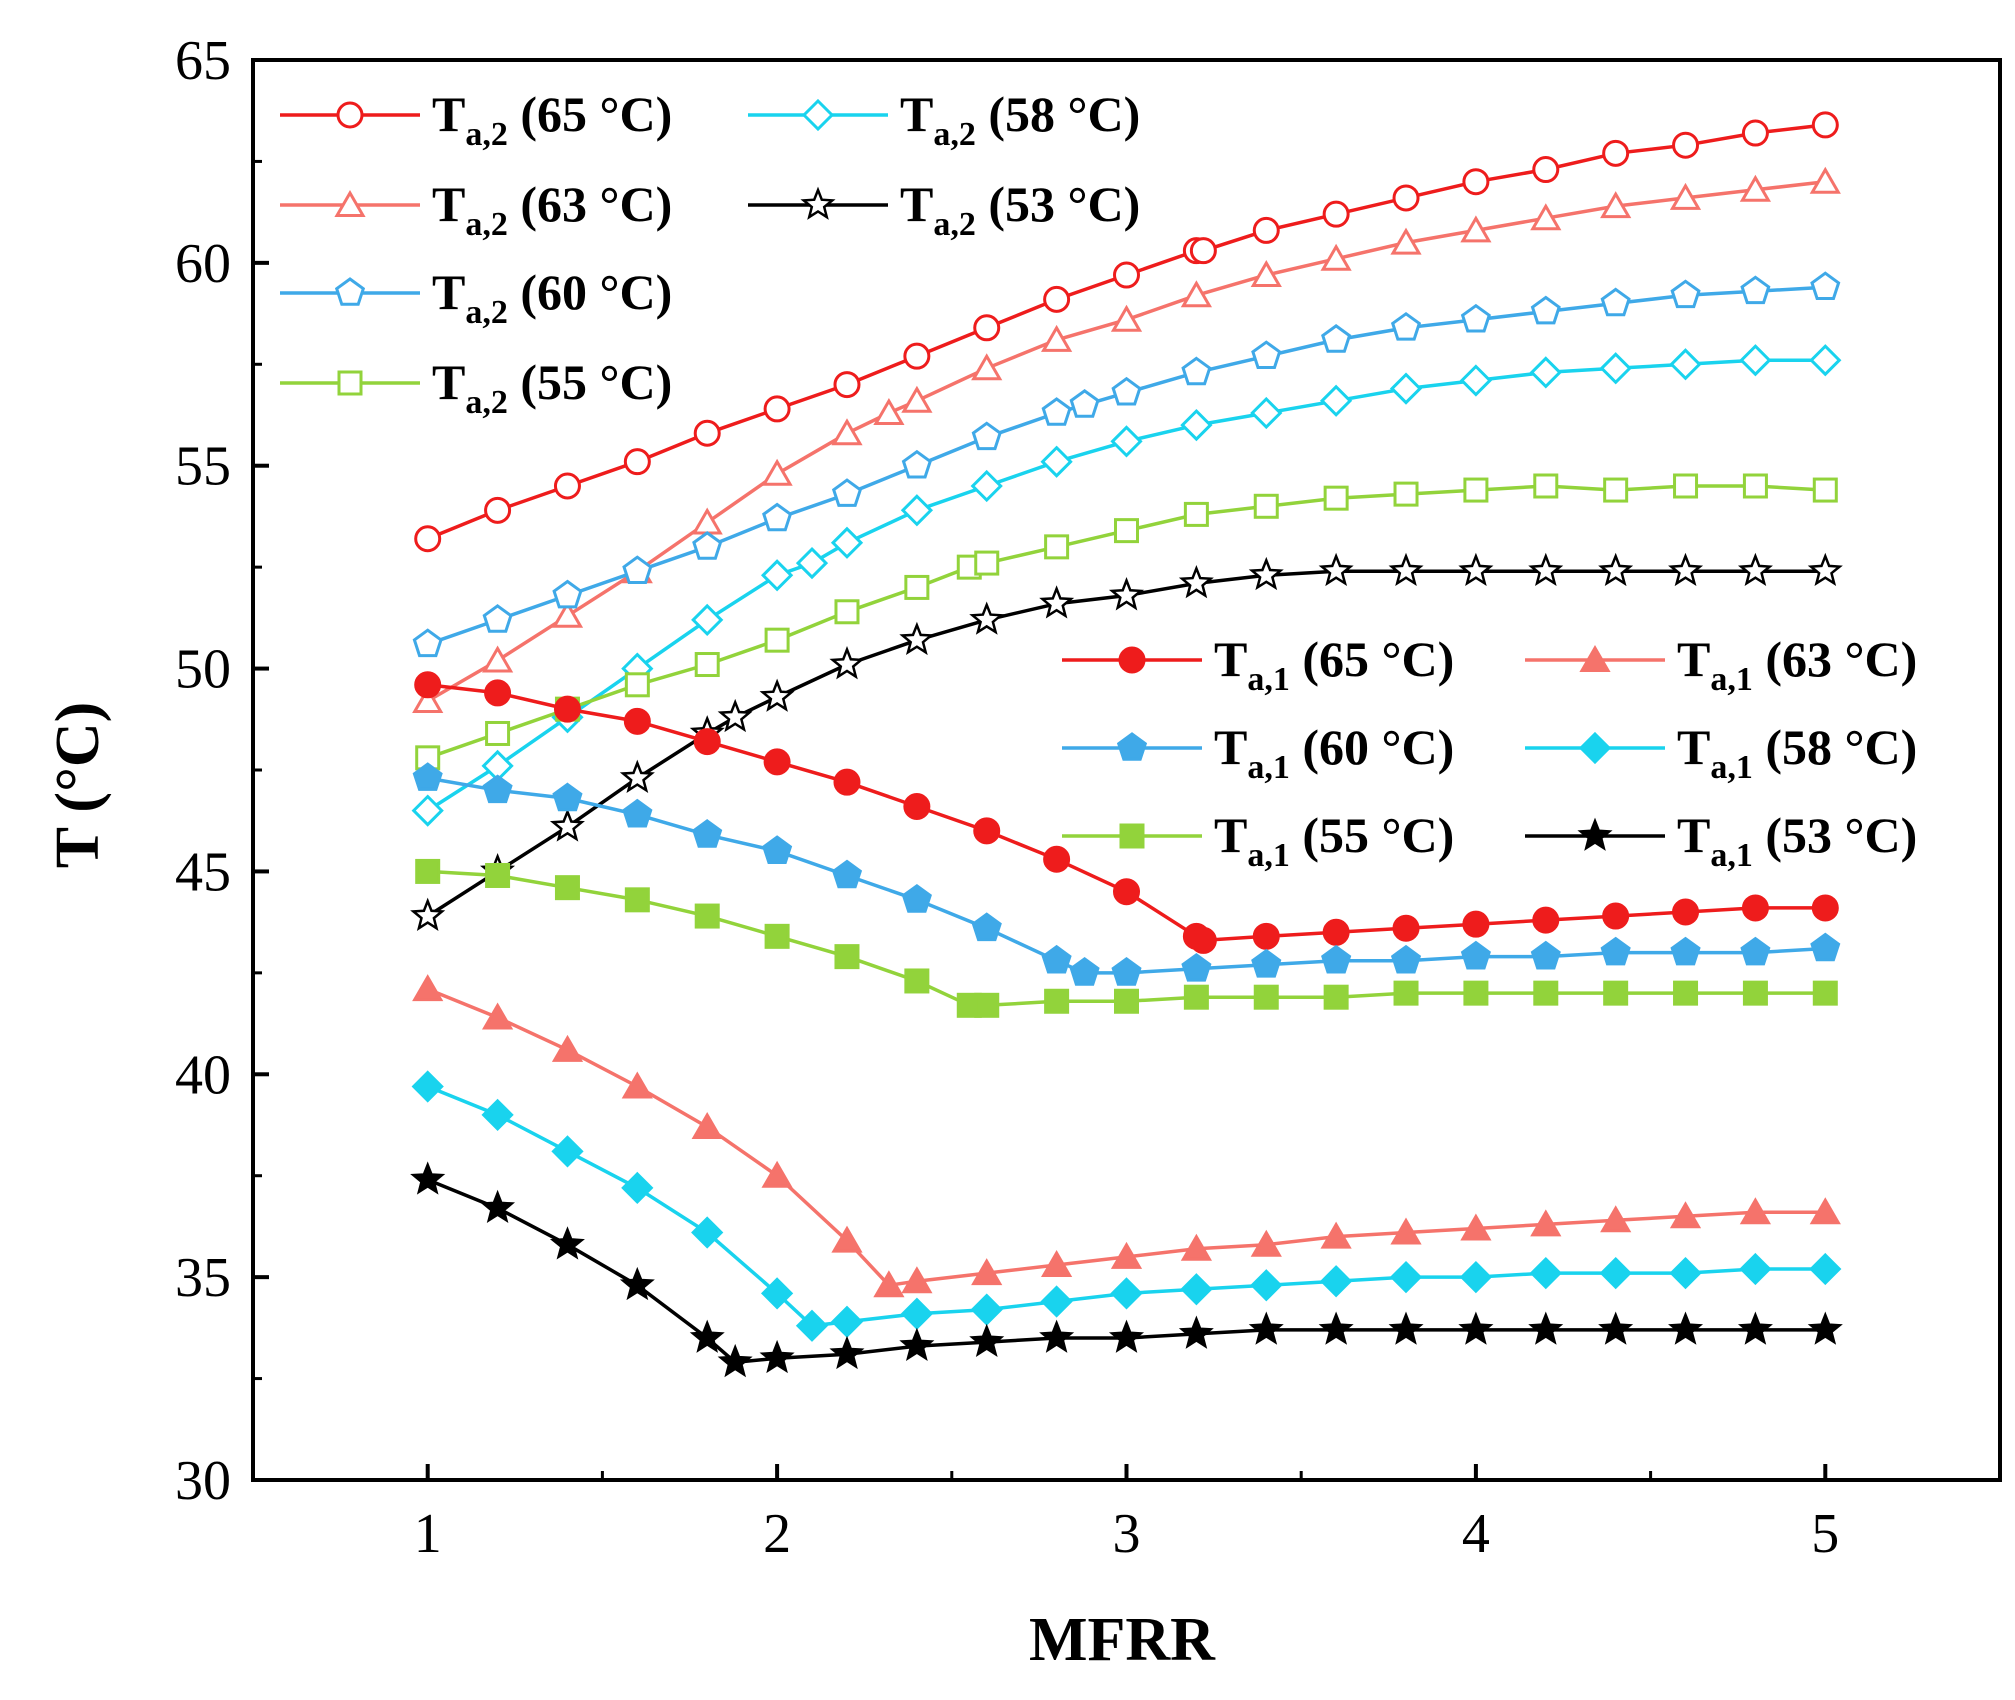 This screenshot has height=1700, width=2015. What do you see at coordinates (476, 387) in the screenshot?
I see `legend-entry: Ta,2 (55 °C)` at bounding box center [476, 387].